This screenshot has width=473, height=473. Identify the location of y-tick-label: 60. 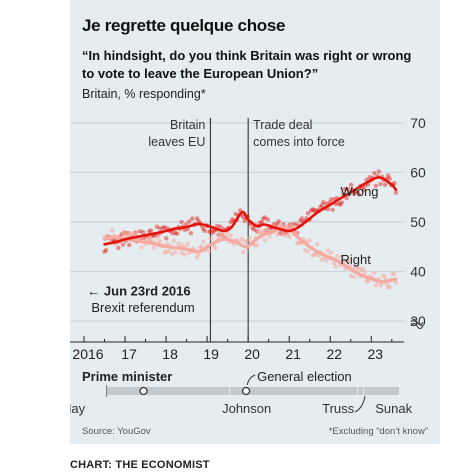
(418, 172).